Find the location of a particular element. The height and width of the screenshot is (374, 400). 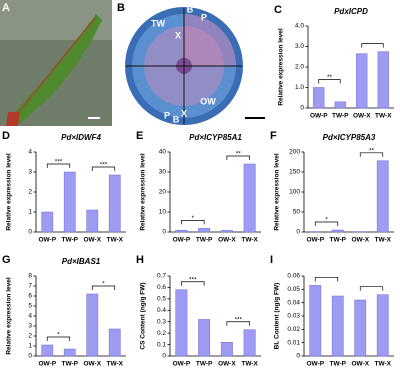

y-tick-label: 4.0 is located at coordinates (299, 26).